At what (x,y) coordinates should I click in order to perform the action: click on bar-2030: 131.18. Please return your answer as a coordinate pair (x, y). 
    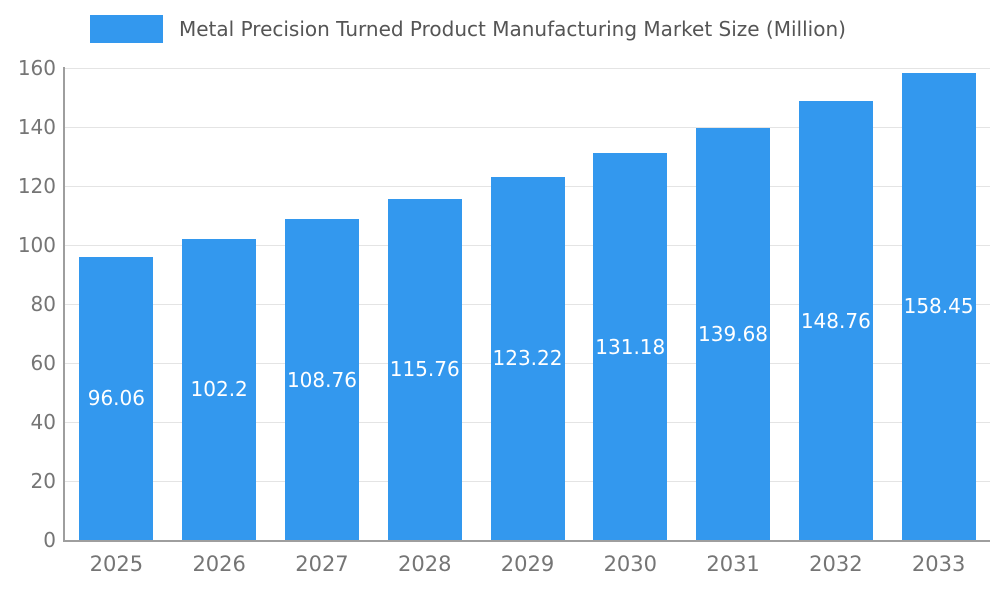
    Looking at the image, I should click on (630, 346).